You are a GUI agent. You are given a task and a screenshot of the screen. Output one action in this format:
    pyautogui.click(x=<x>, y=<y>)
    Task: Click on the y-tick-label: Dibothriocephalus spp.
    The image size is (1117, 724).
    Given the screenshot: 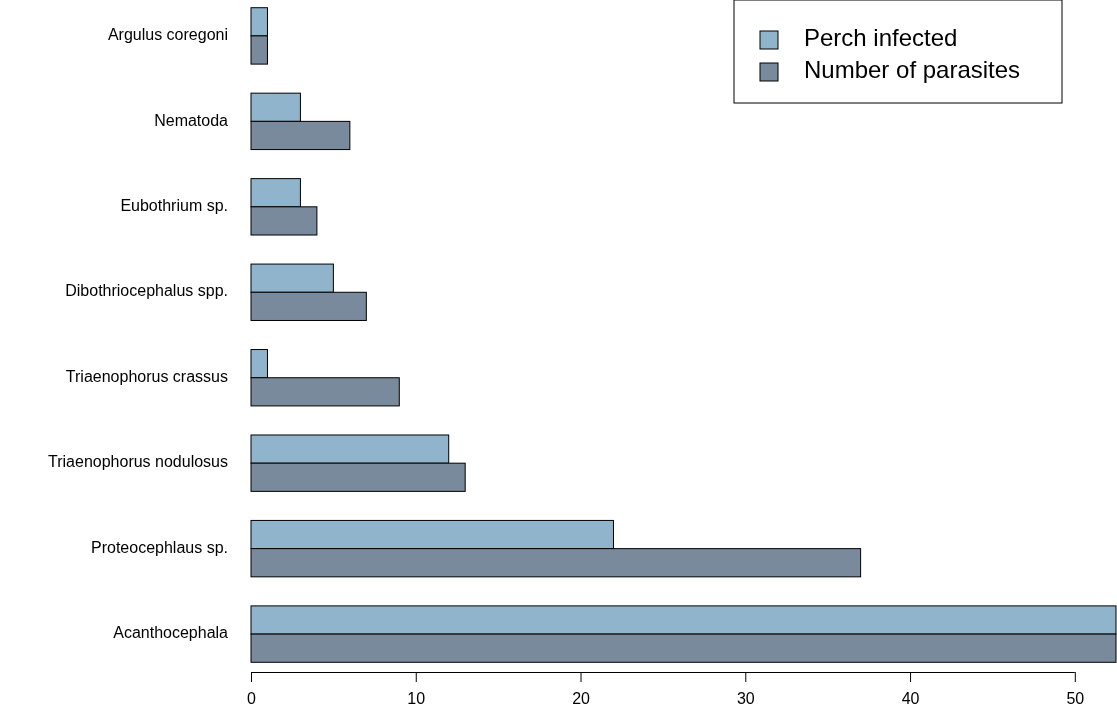 What is the action you would take?
    pyautogui.click(x=146, y=291)
    